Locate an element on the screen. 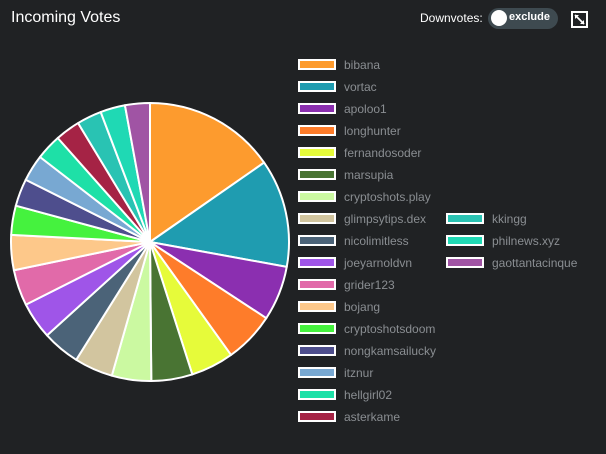 The width and height of the screenshot is (606, 454). legend-label: glimpsytips.dex is located at coordinates (385, 219).